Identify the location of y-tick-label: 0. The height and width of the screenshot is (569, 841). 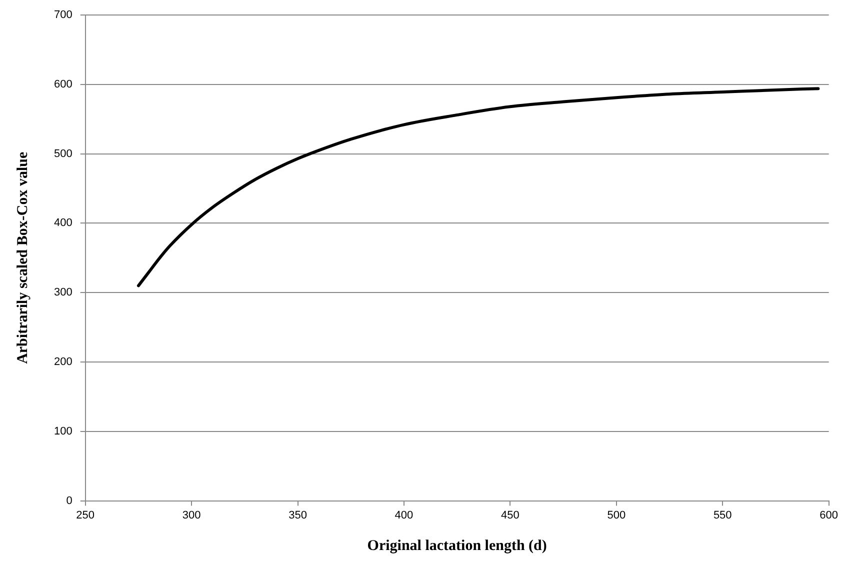
(69, 500).